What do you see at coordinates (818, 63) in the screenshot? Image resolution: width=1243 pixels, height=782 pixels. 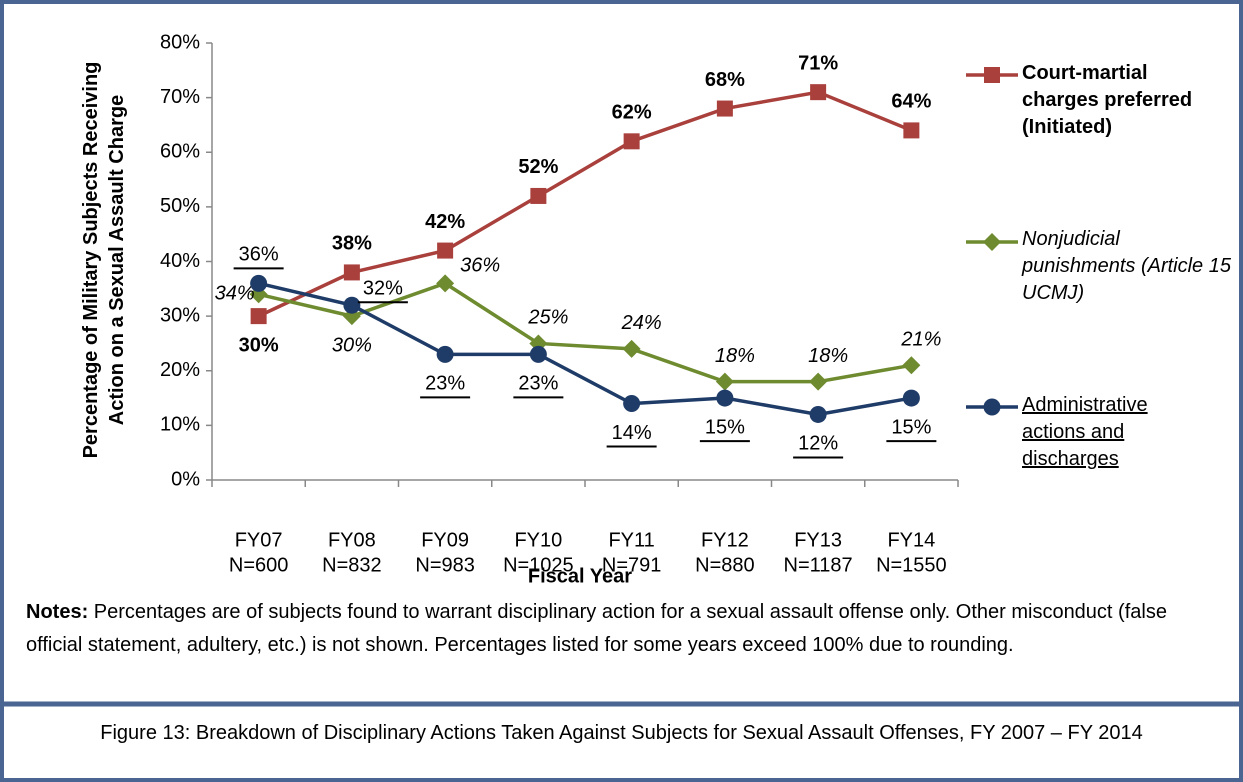 I see `data-label: 71%` at bounding box center [818, 63].